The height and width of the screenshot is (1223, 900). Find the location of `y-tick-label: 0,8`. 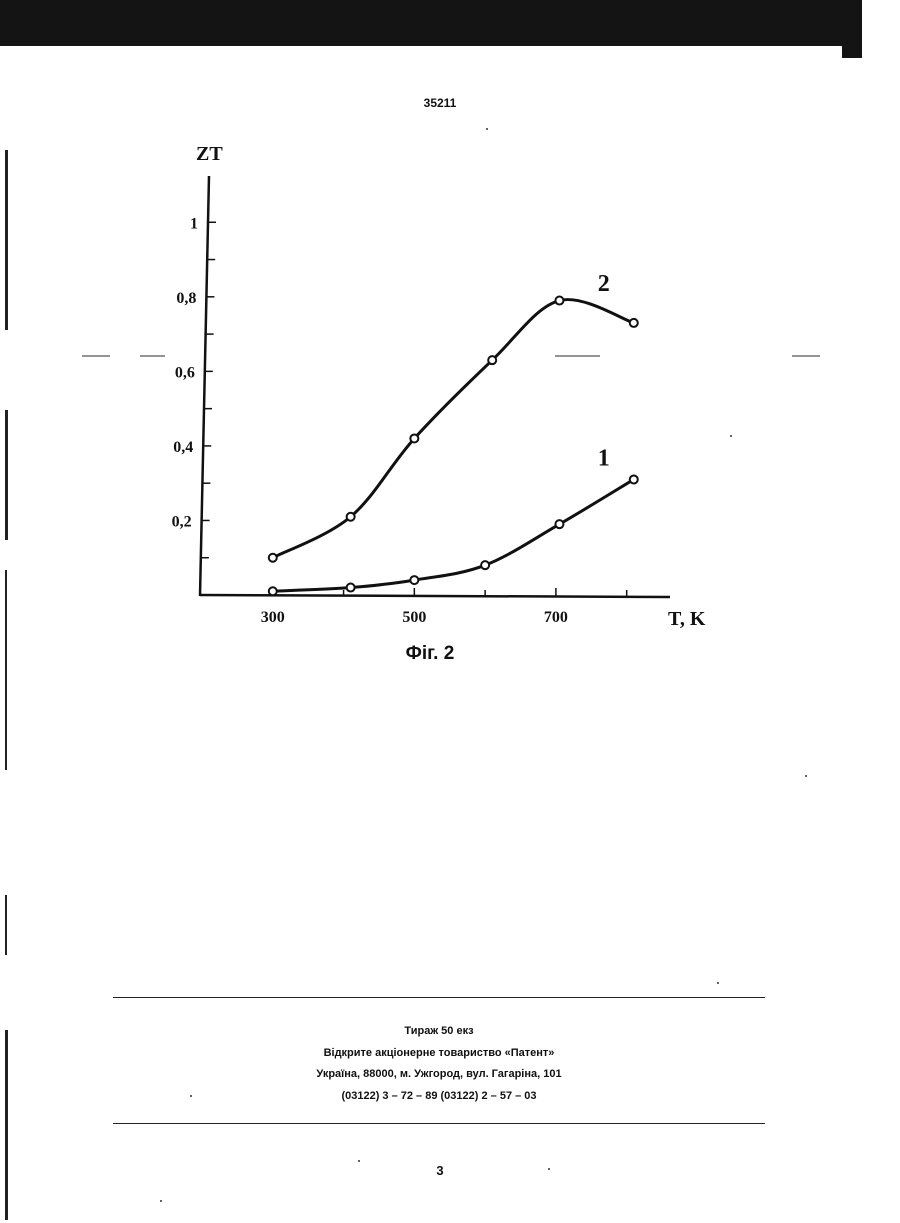

y-tick-label: 0,8 is located at coordinates (186, 298).